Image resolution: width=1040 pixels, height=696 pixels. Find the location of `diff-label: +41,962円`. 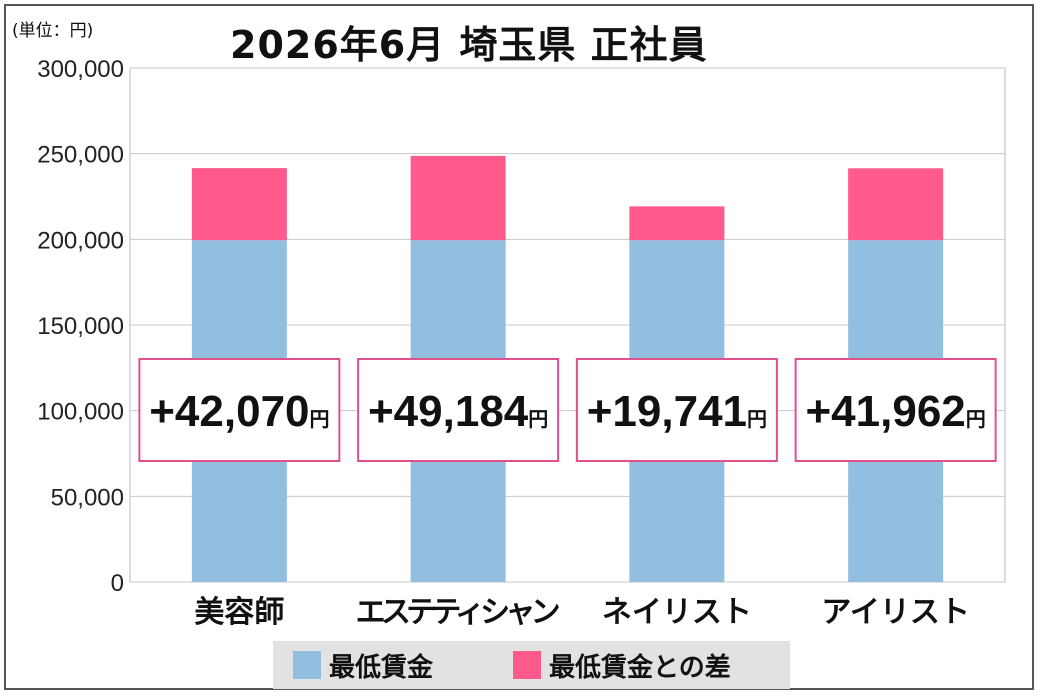

diff-label: +41,962円 is located at coordinates (895, 411).